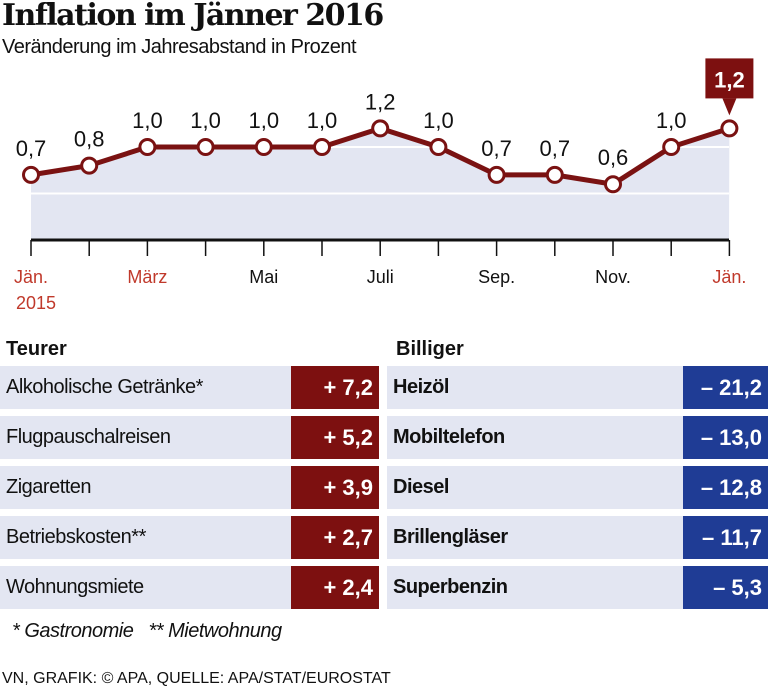 The width and height of the screenshot is (768, 692). I want to click on teurer-row: Alkoholische Getränke*, so click(145, 387).